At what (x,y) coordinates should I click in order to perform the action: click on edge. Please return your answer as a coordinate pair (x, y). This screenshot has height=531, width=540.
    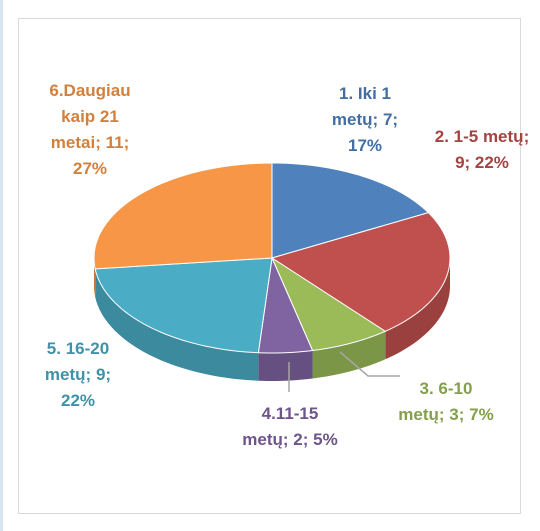
    Looking at the image, I should click on (1, 265).